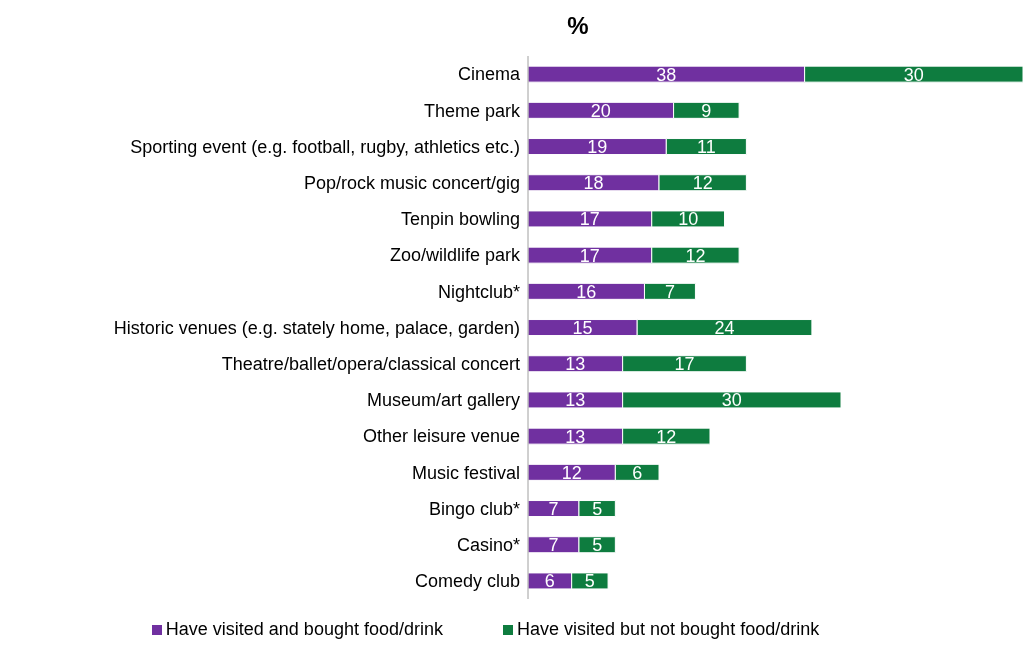 This screenshot has height=667, width=1031. I want to click on y-tick-label: Museum/art gallery, so click(443, 400).